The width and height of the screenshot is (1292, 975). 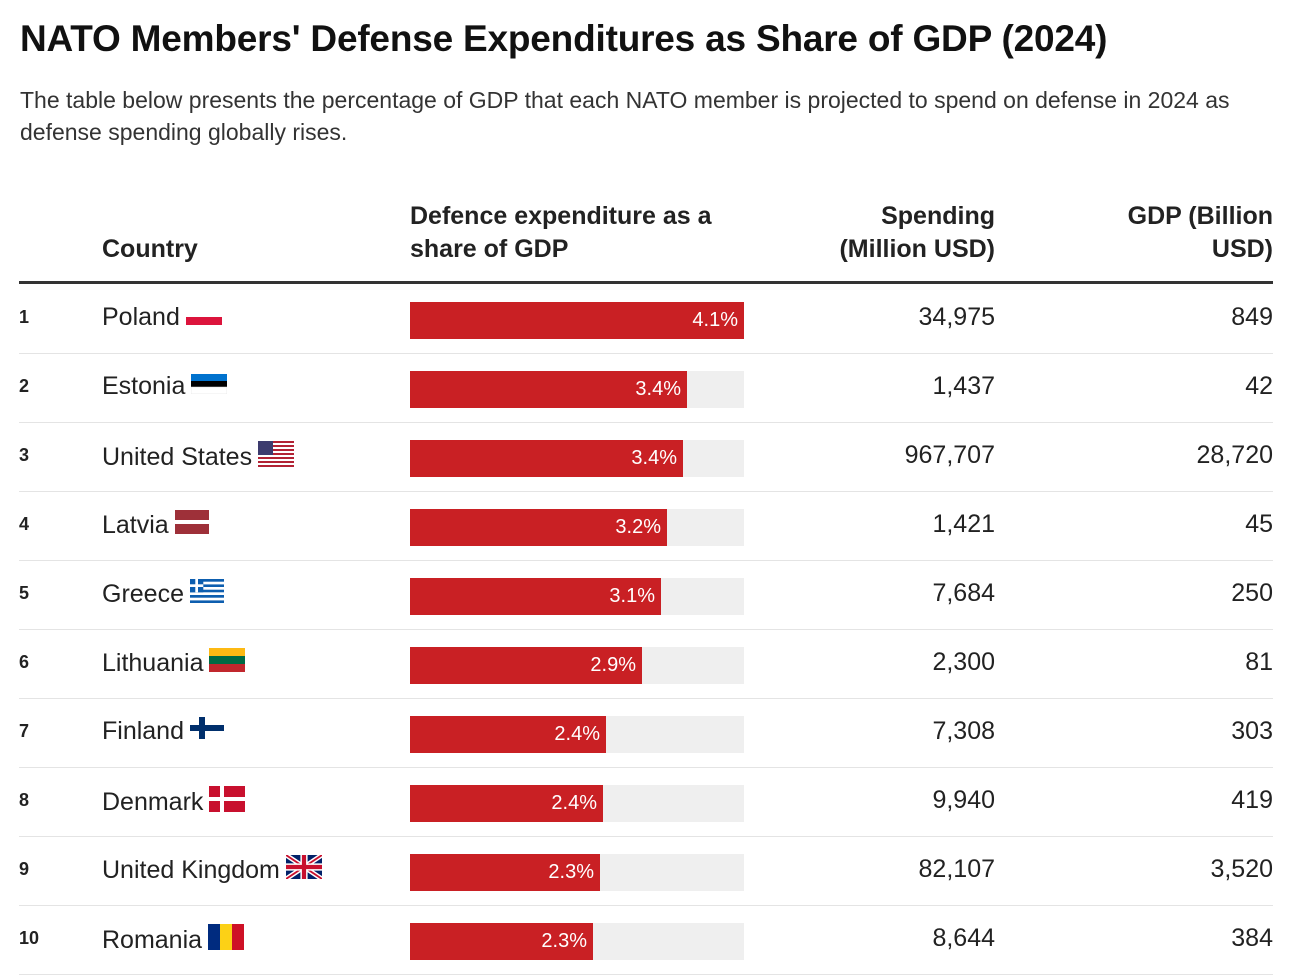 What do you see at coordinates (191, 525) in the screenshot?
I see `latvia-flag-icon` at bounding box center [191, 525].